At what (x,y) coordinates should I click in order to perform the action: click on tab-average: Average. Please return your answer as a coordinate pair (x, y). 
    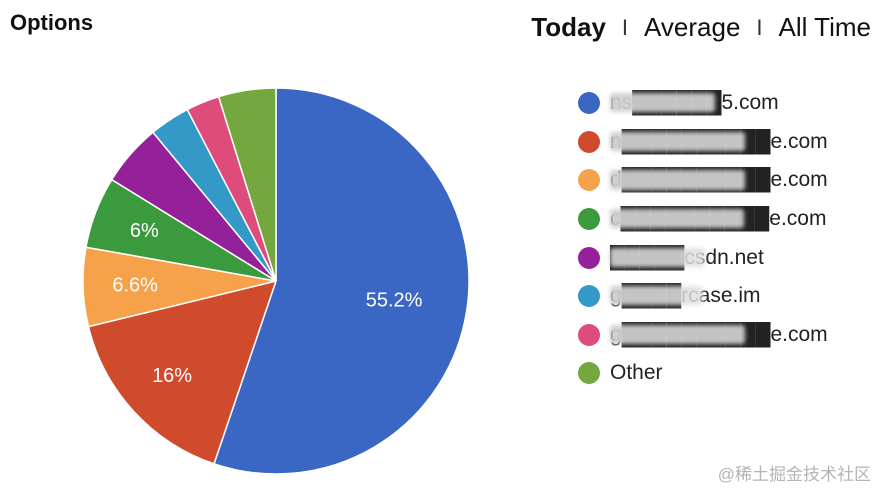
    Looking at the image, I should click on (692, 27).